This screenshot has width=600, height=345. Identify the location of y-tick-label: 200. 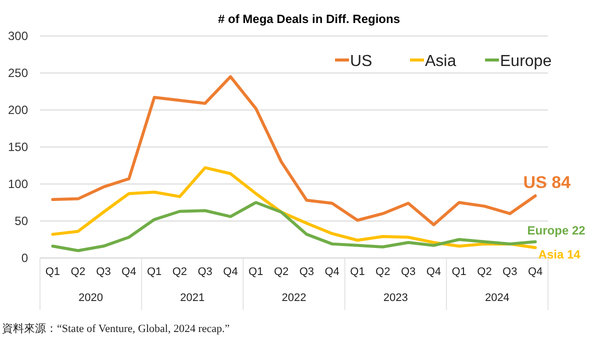
(18, 110).